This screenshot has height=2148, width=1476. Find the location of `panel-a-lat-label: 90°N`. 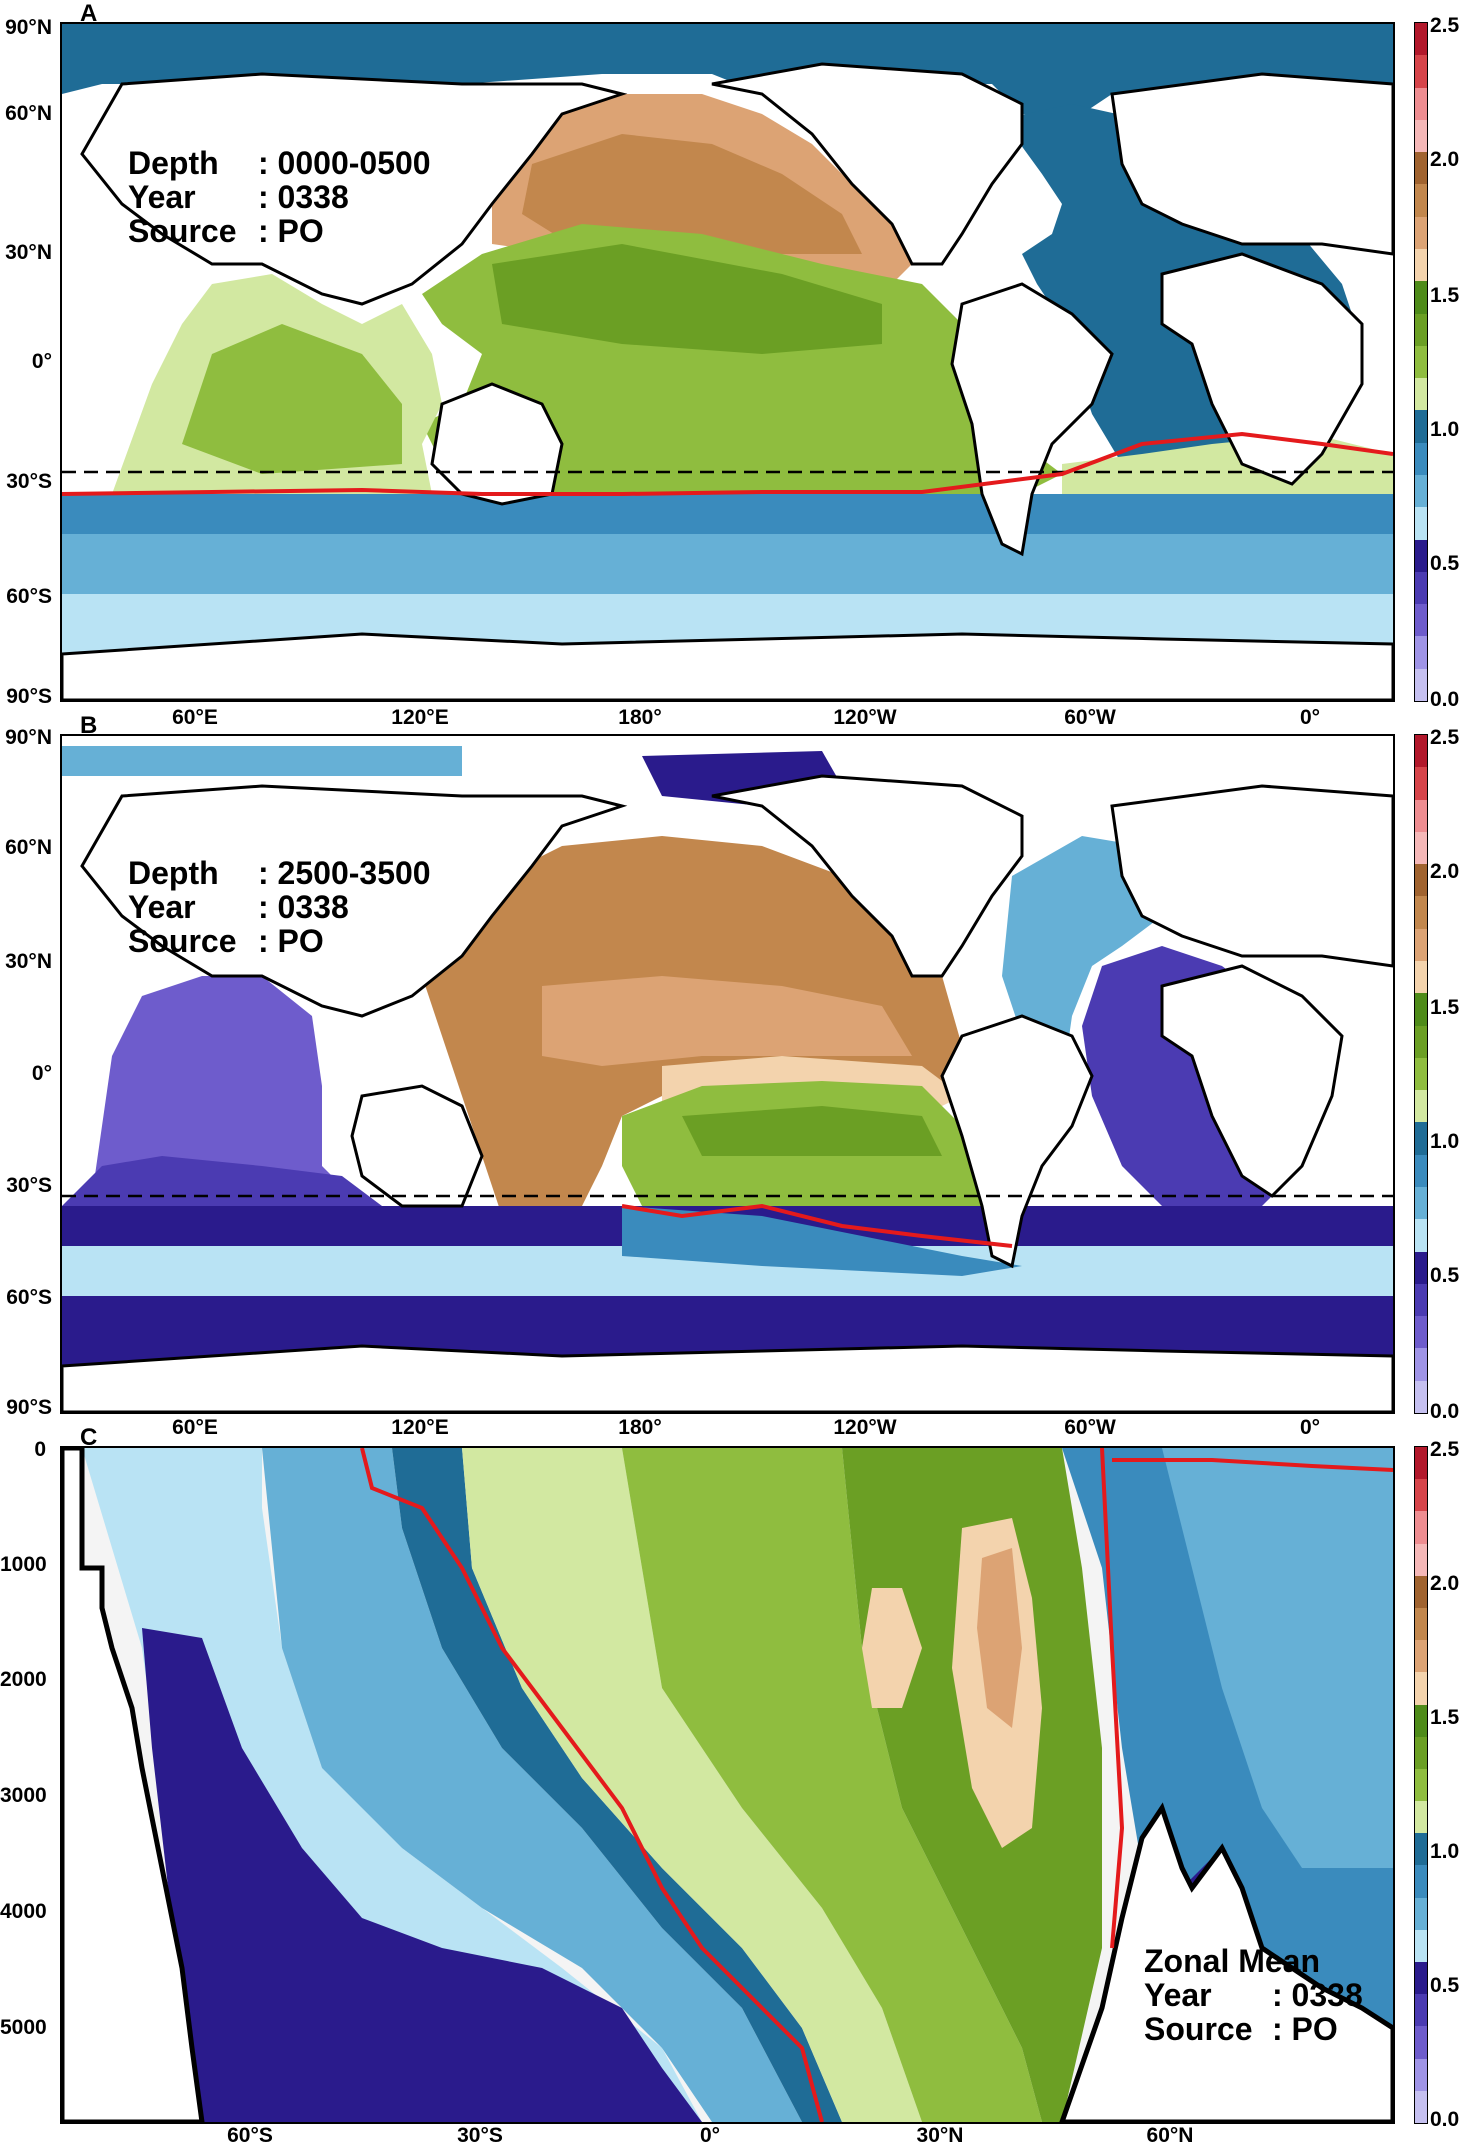

panel-a-lat-label: 90°N is located at coordinates (28, 27).